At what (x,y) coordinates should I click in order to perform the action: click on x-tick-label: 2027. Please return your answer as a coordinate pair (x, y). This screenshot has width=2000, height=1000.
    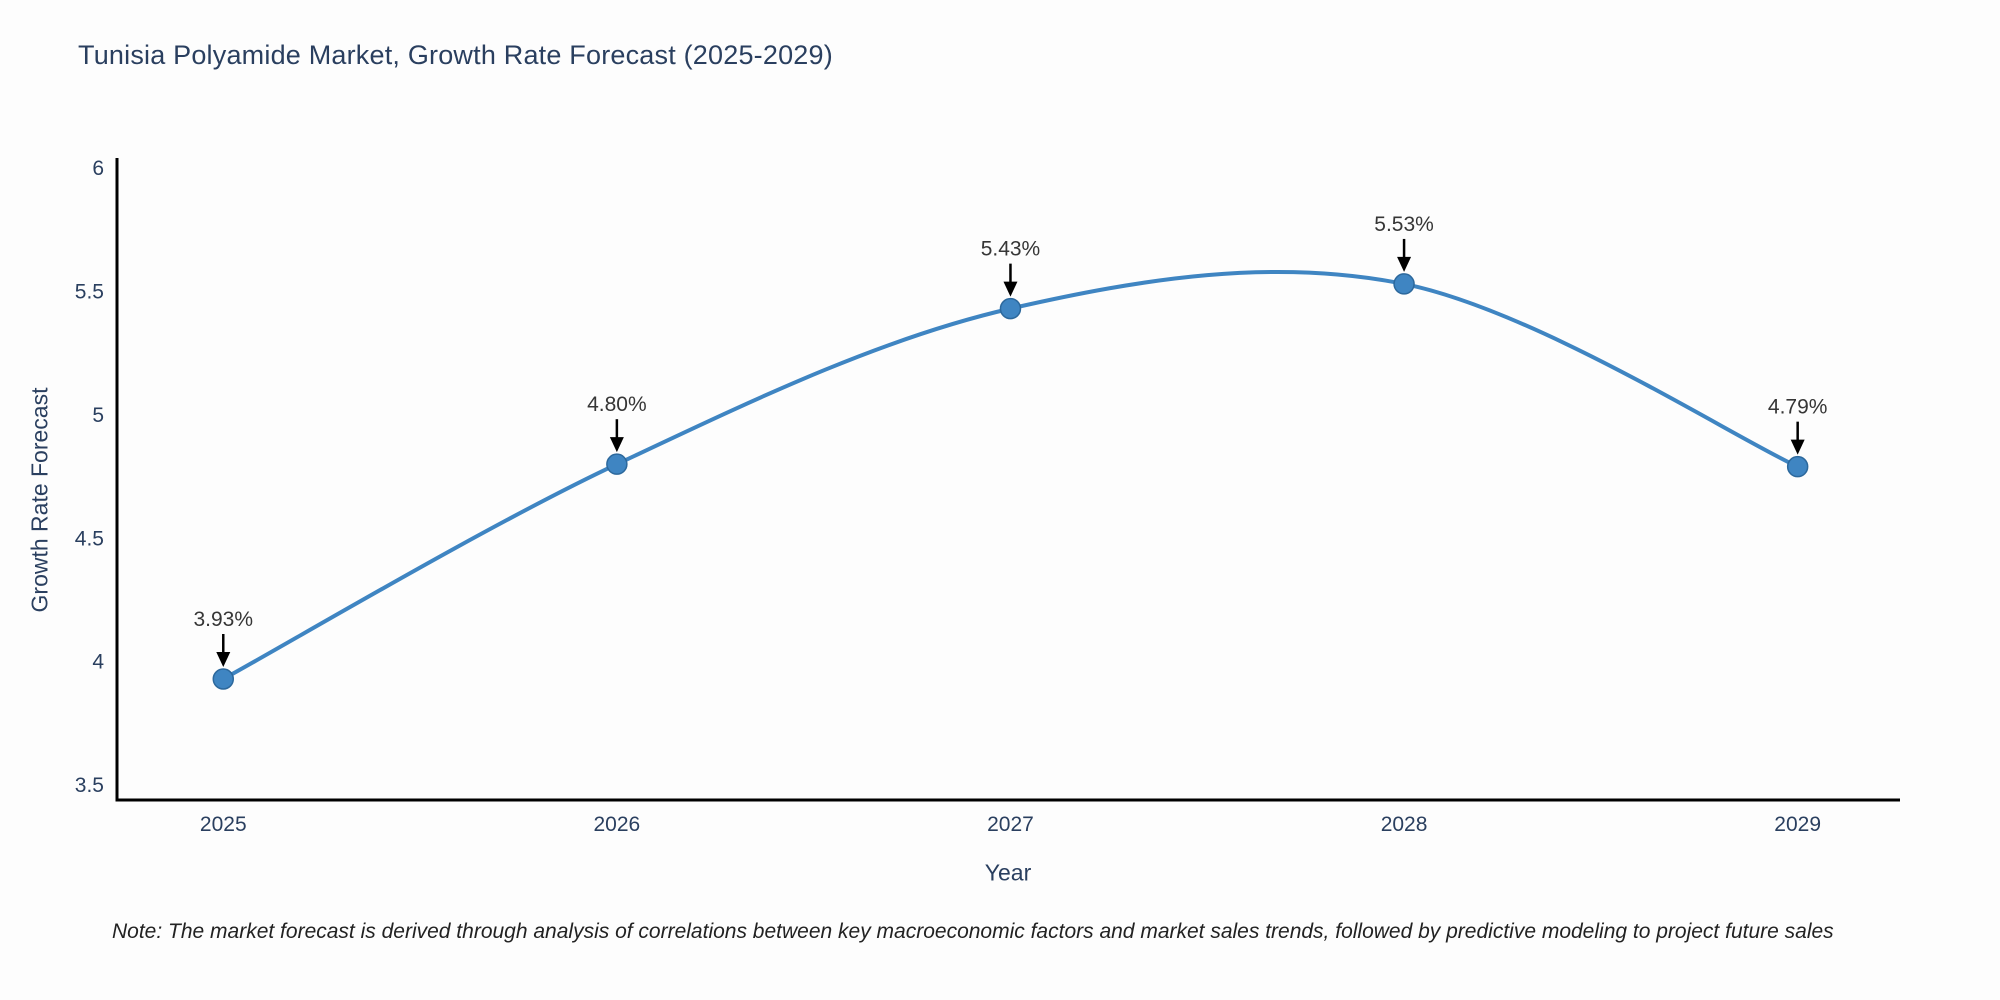
    Looking at the image, I should click on (1010, 824).